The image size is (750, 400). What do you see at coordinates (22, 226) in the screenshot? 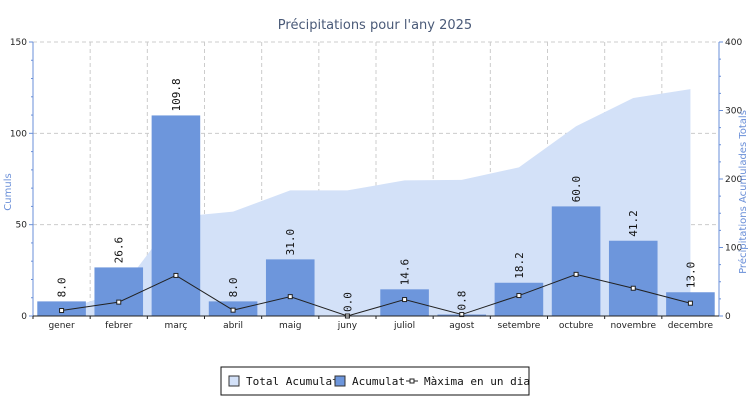
I see `y-left-tick-label: 50` at bounding box center [22, 226].